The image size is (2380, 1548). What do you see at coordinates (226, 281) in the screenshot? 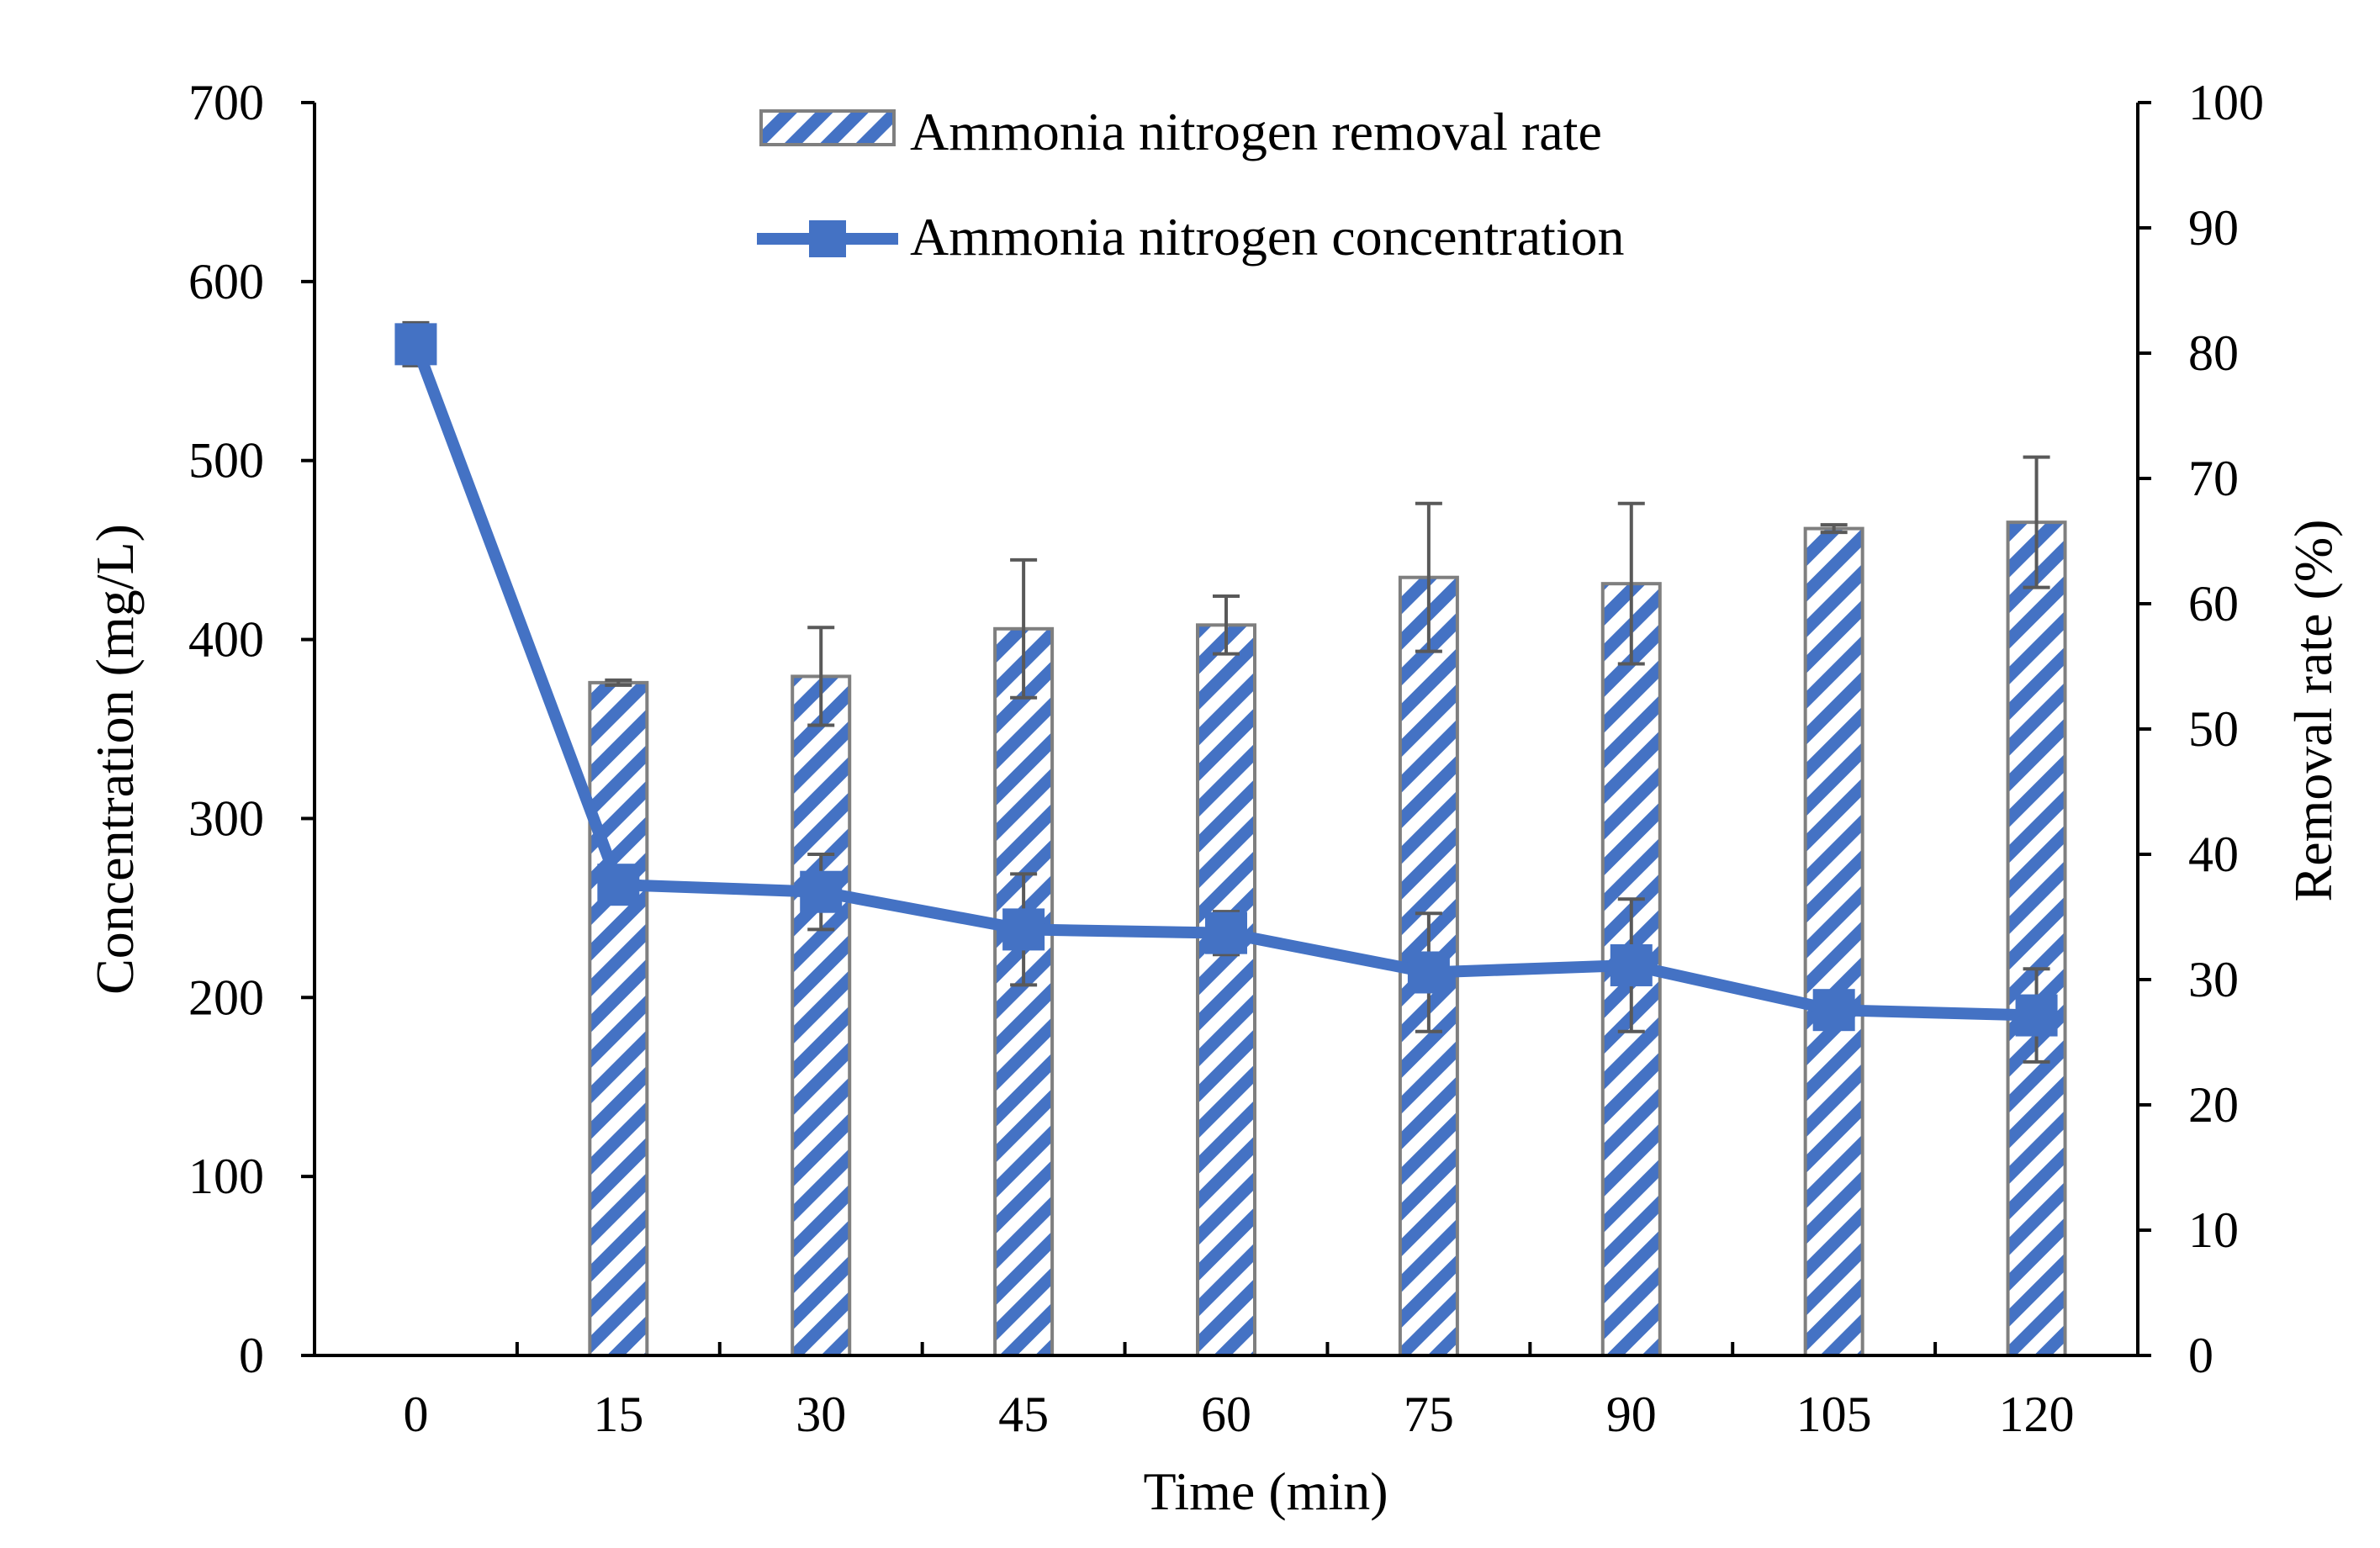
I see `left-y-tick-label: 600` at bounding box center [226, 281].